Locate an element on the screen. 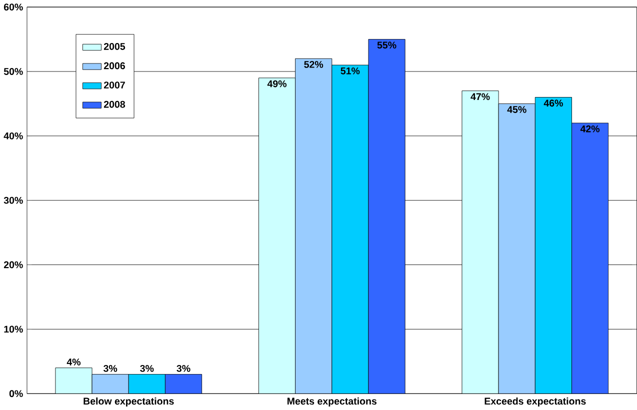 The image size is (637, 410). data-label: 51% is located at coordinates (350, 70).